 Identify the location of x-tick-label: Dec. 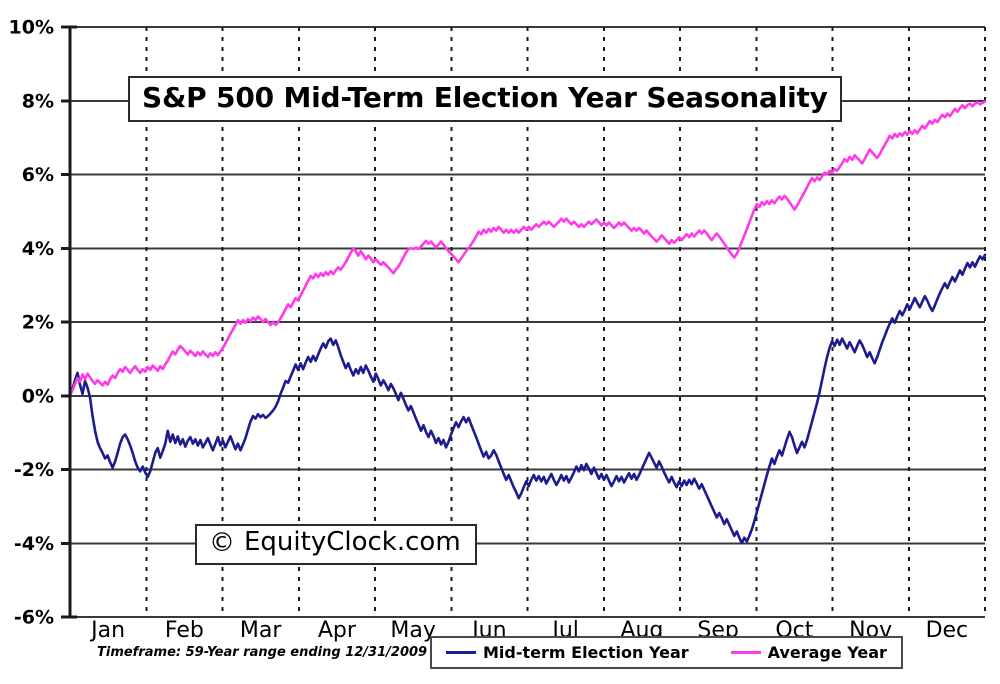
(947, 630).